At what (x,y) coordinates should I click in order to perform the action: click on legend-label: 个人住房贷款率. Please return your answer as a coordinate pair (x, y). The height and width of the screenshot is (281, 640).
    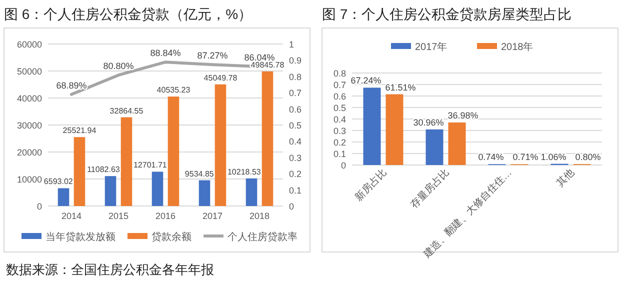
    Looking at the image, I should click on (263, 237).